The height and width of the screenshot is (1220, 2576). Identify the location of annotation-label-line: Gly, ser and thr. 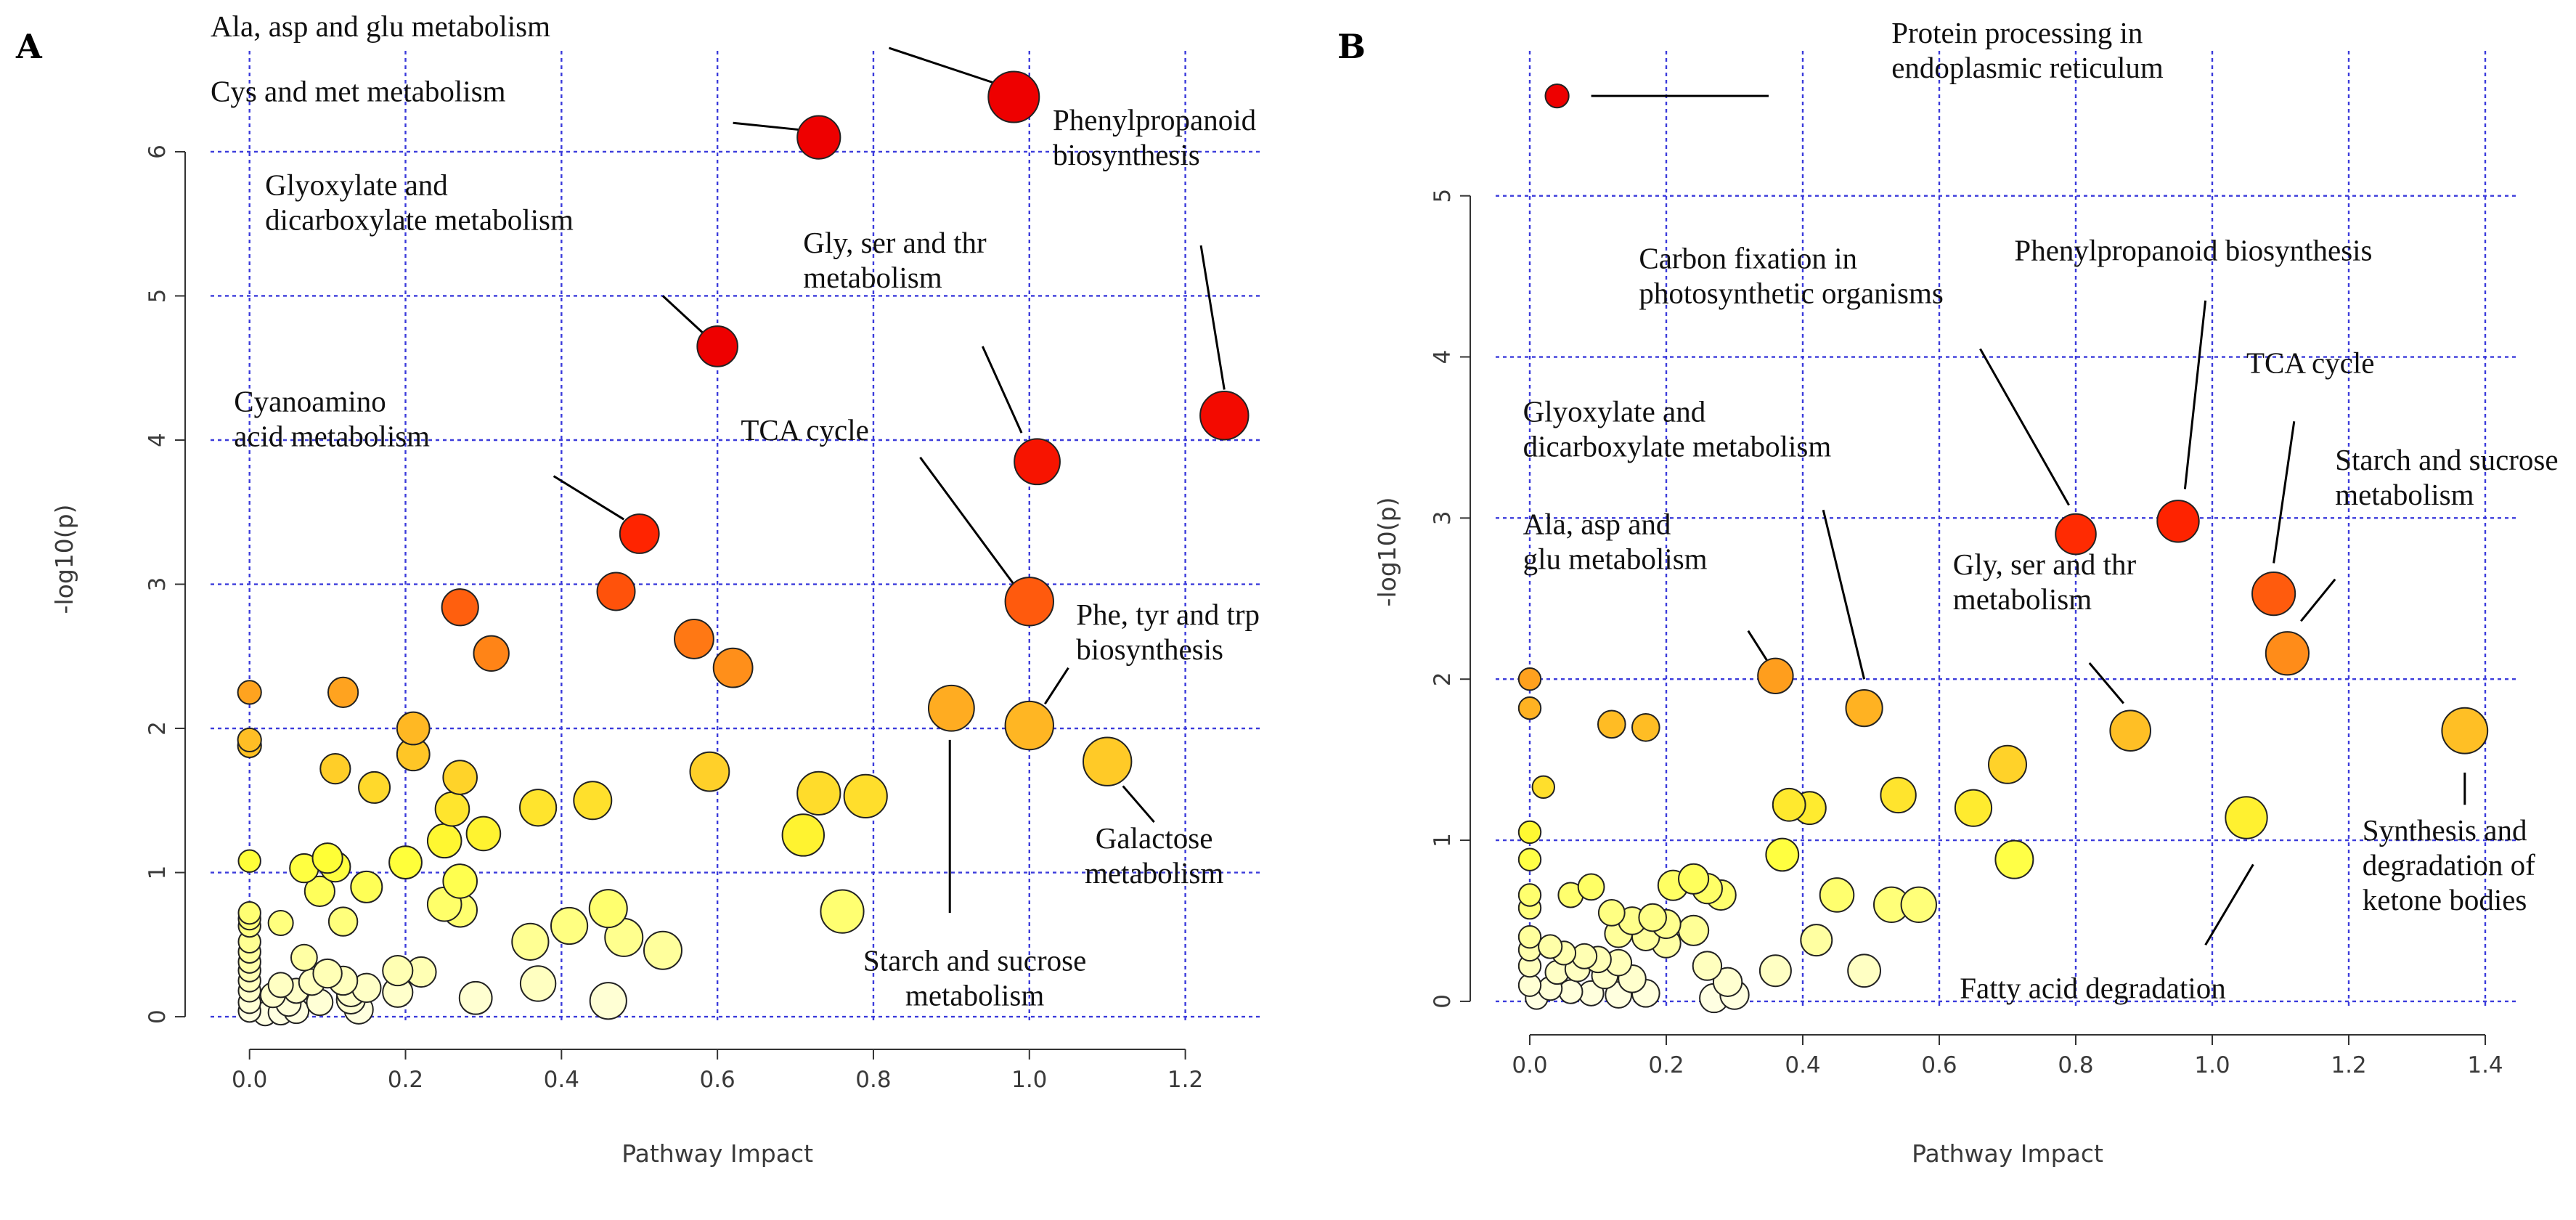
(895, 242).